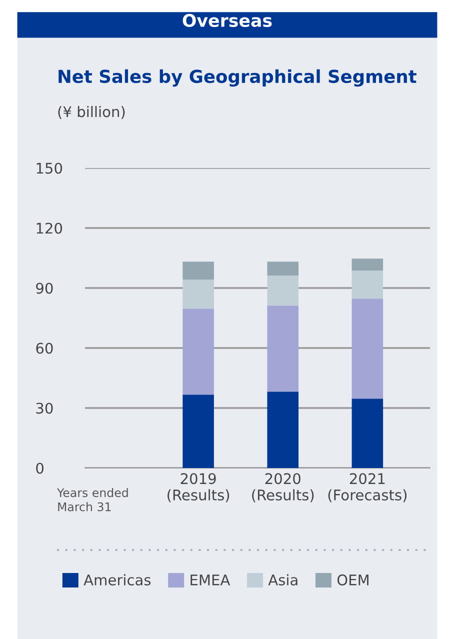 The width and height of the screenshot is (450, 639). I want to click on x-tick-label: 2019 (Results), so click(199, 487).